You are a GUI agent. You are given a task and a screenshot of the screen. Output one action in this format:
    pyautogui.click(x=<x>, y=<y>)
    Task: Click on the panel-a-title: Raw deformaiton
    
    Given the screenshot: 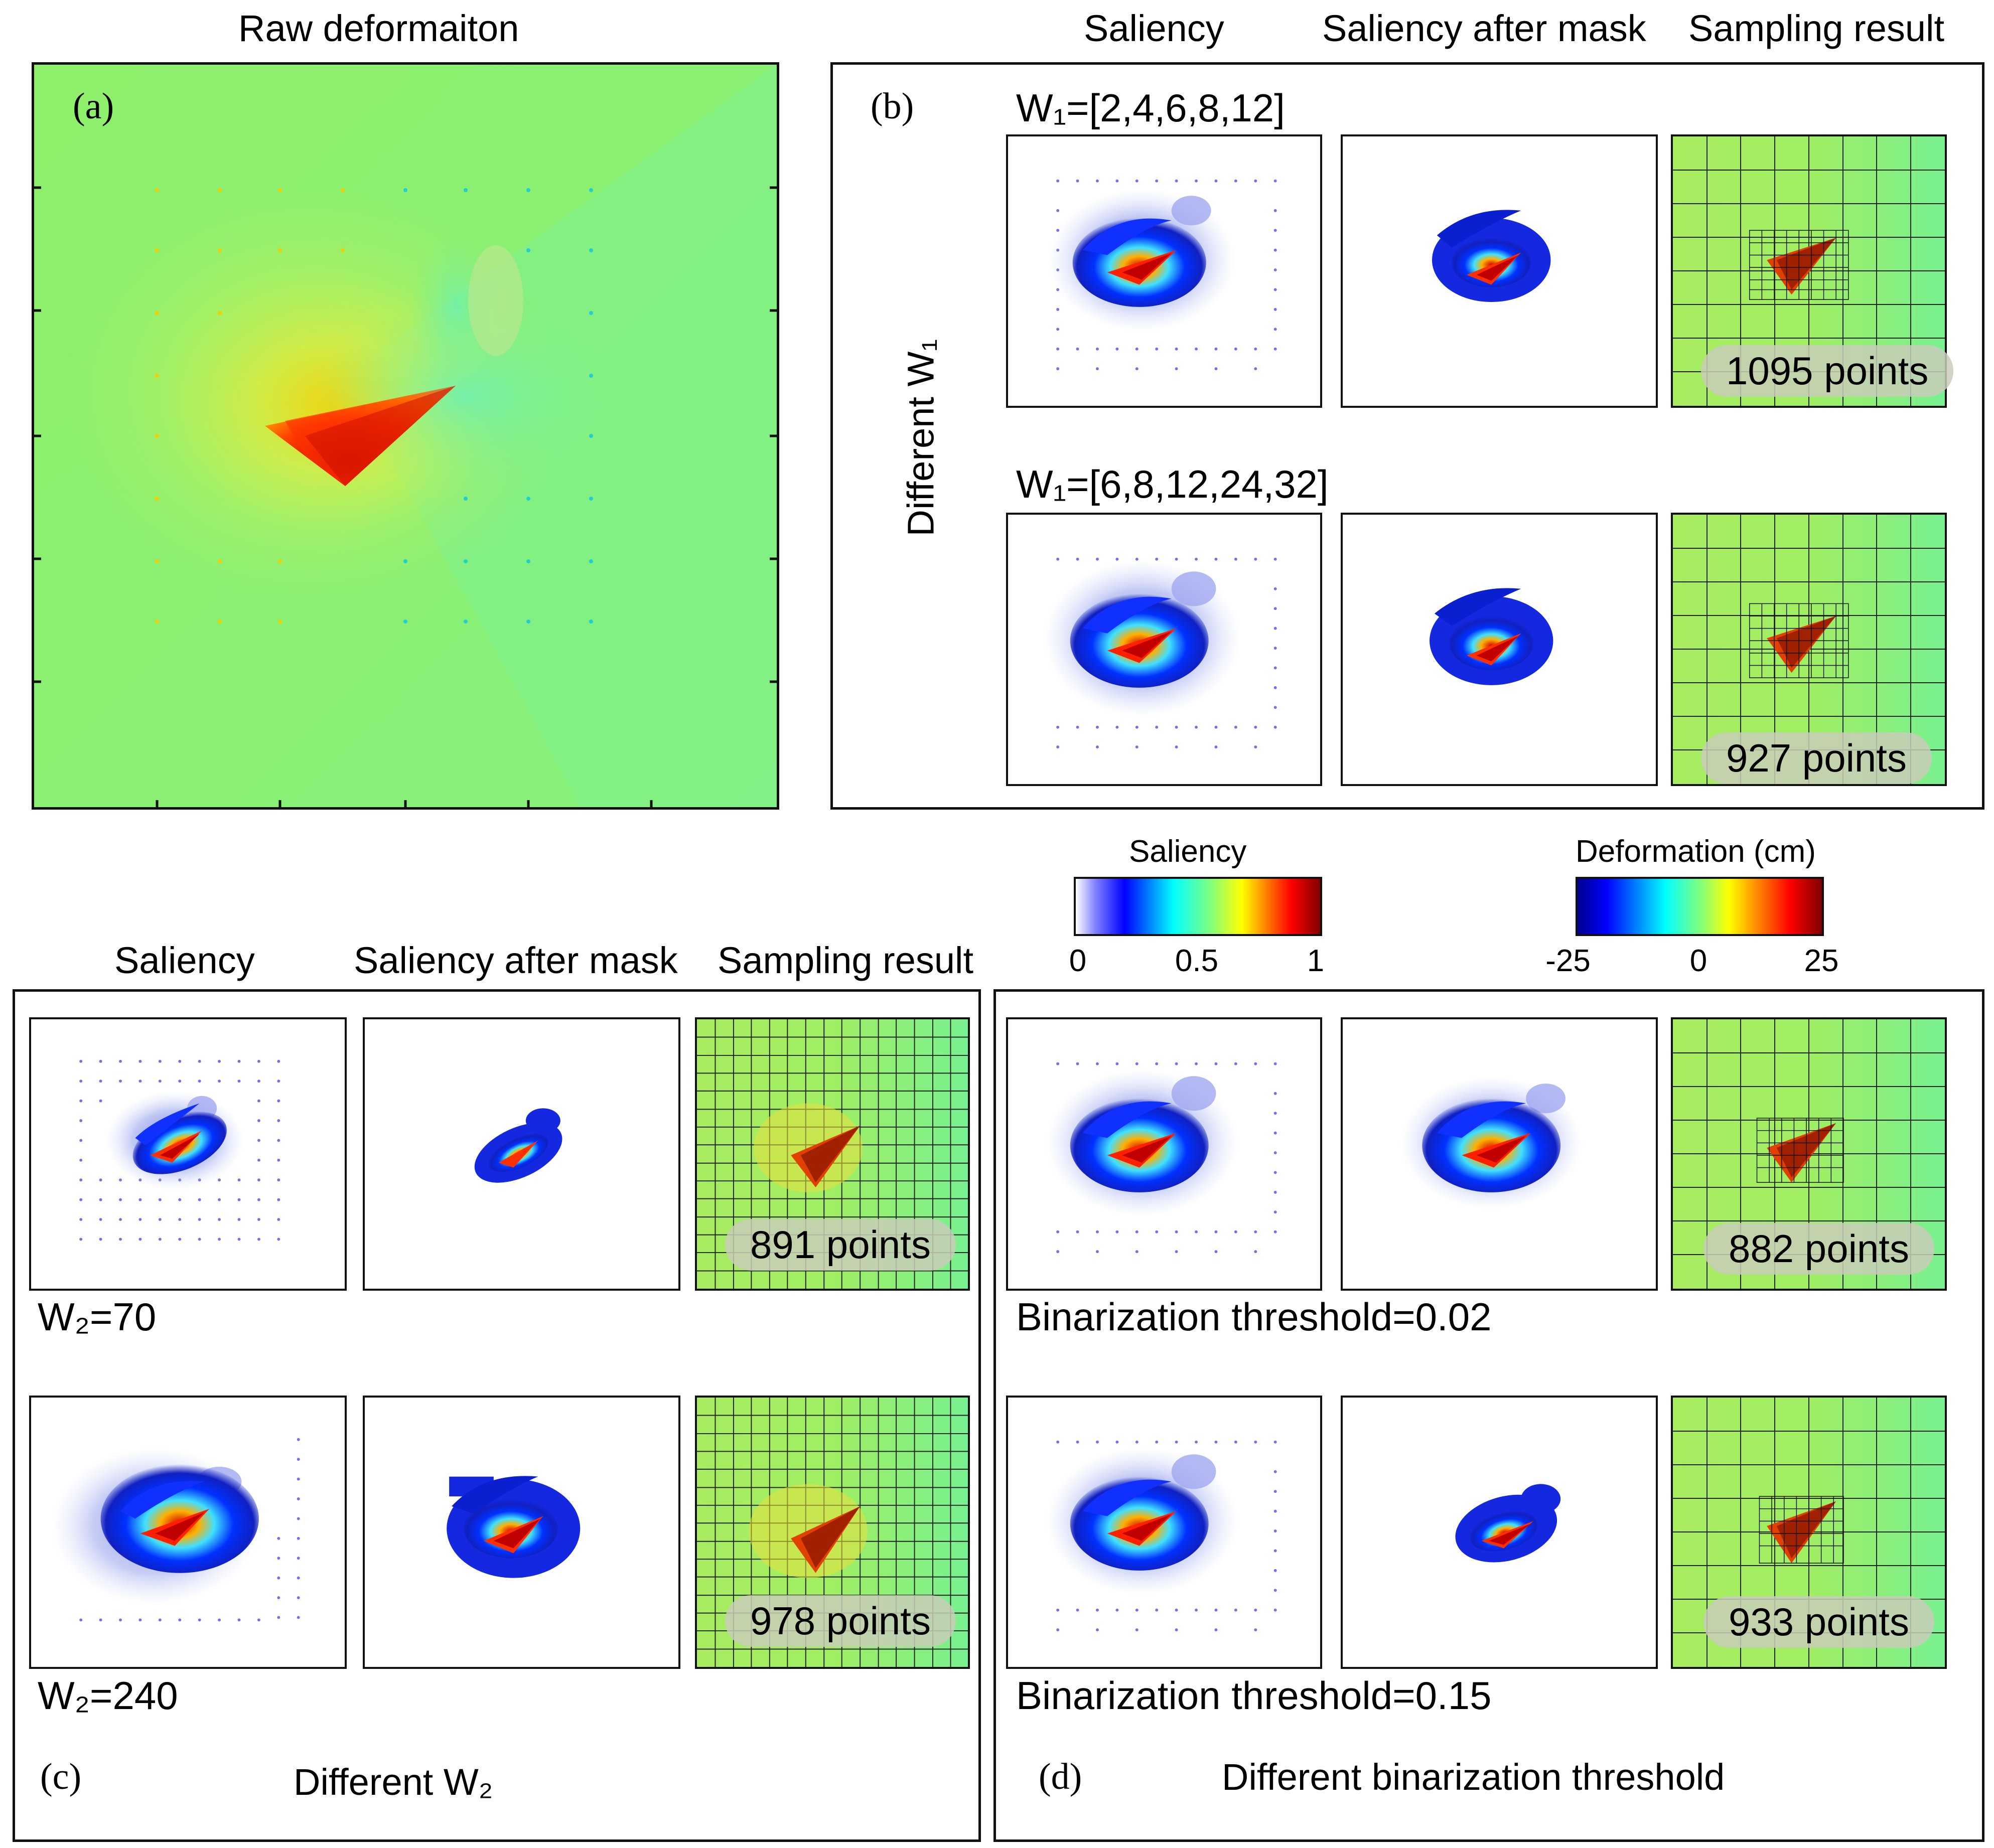 What is the action you would take?
    pyautogui.click(x=378, y=28)
    